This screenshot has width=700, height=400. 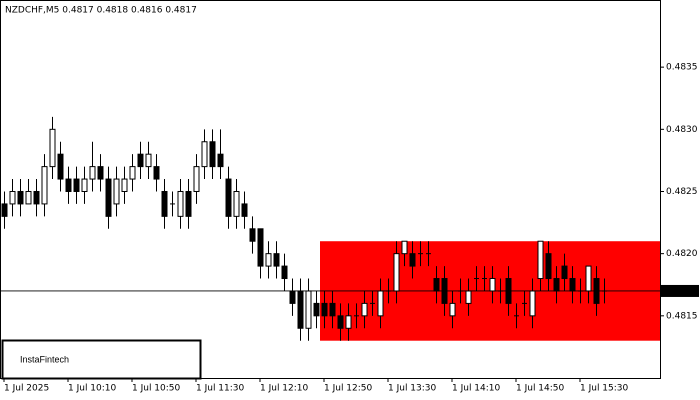 What do you see at coordinates (682, 254) in the screenshot?
I see `y-tick-label: 0.4820` at bounding box center [682, 254].